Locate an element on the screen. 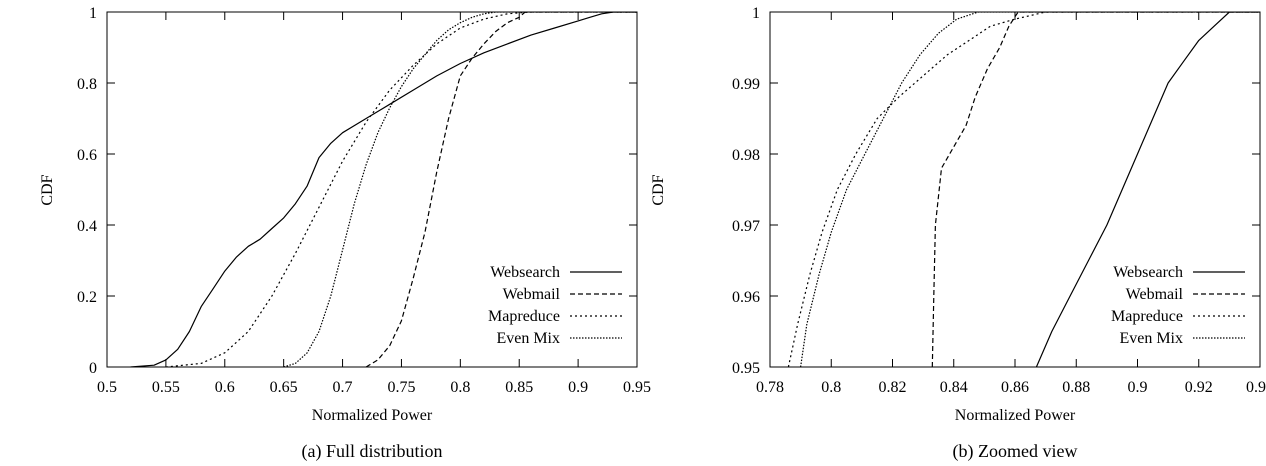 This screenshot has height=466, width=1266. x-tick-label: 0.88 is located at coordinates (1076, 387).